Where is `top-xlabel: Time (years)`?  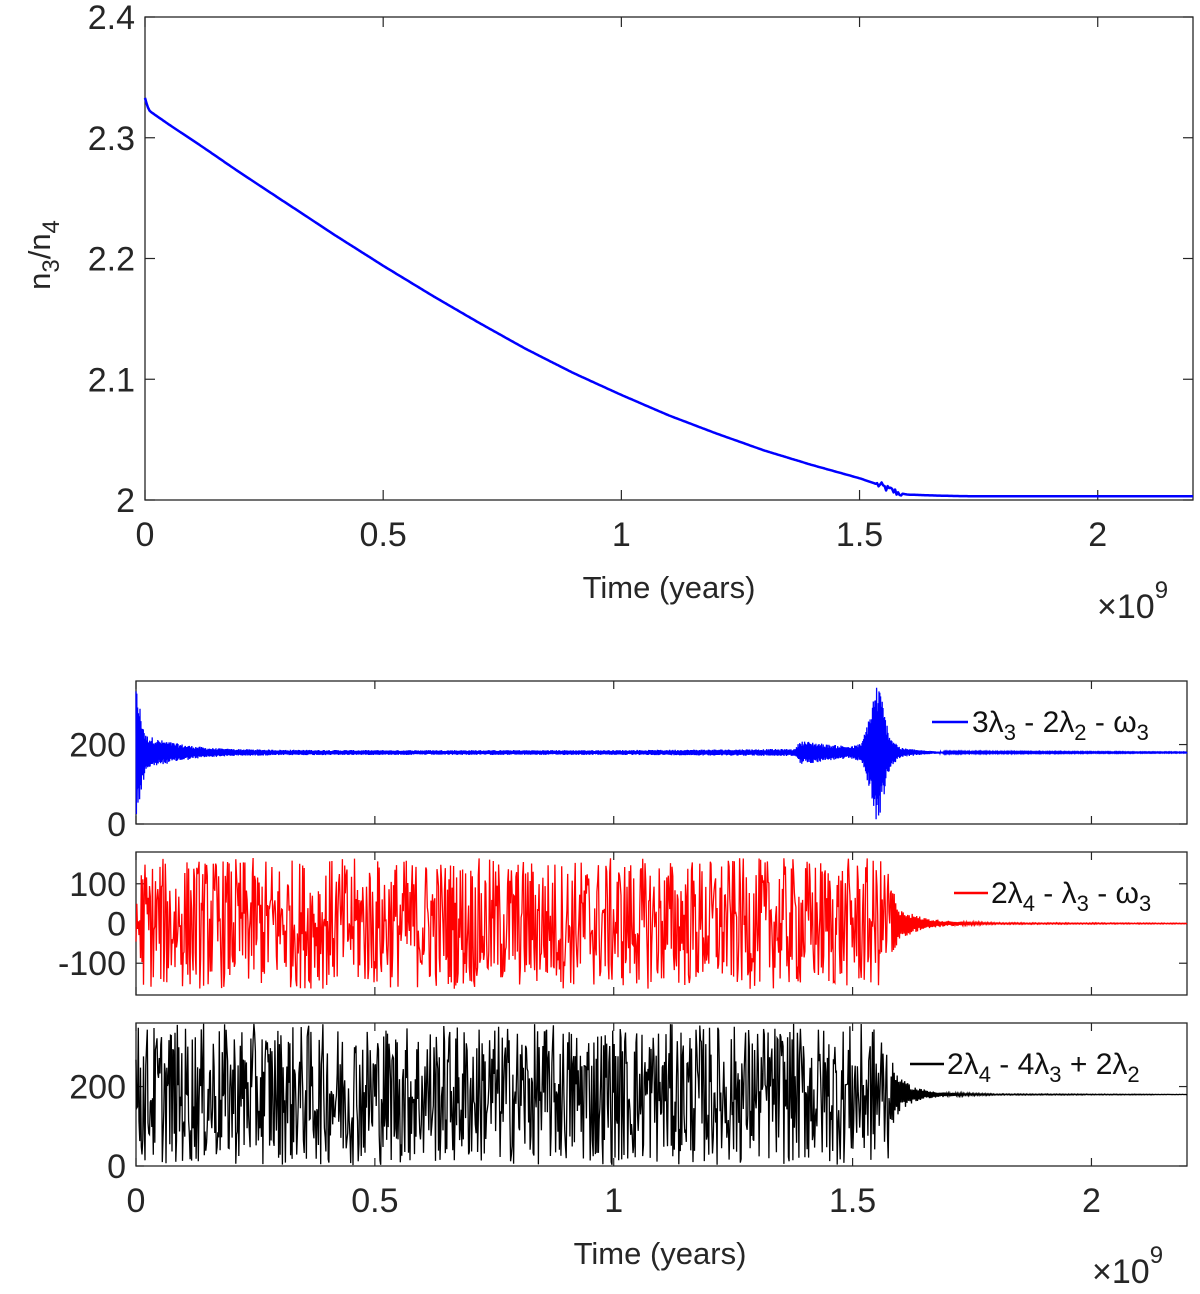
top-xlabel: Time (years) is located at coordinates (669, 587).